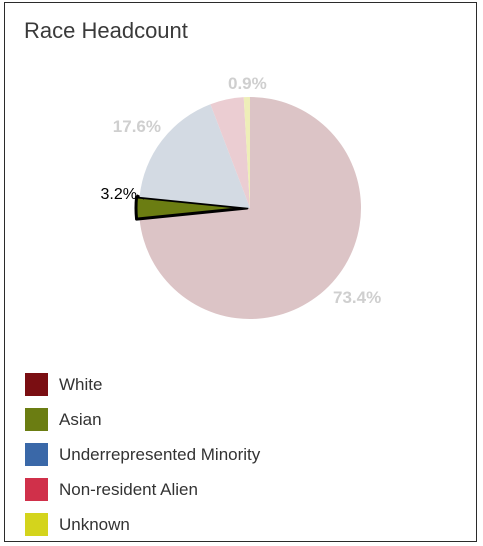 The image size is (483, 546). Describe the element at coordinates (247, 83) in the screenshot. I see `data-label-unknown: 0.9%` at that location.